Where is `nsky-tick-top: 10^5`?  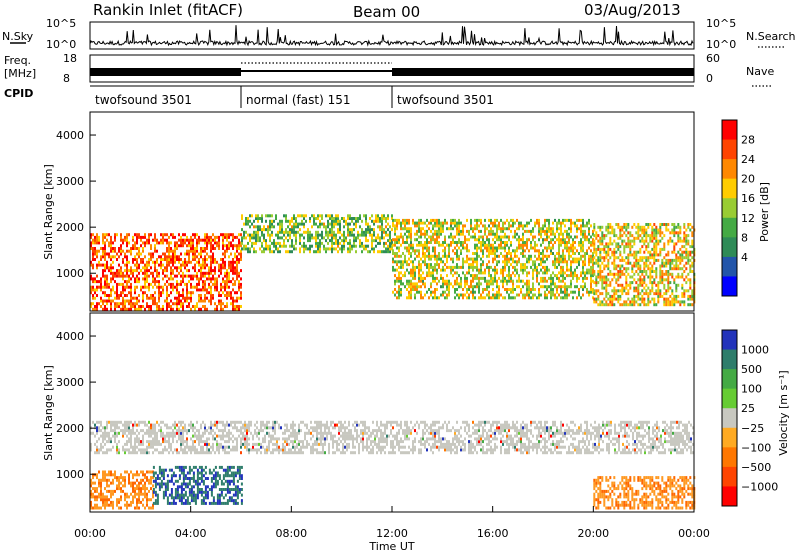
nsky-tick-top: 10^5 is located at coordinates (61, 23).